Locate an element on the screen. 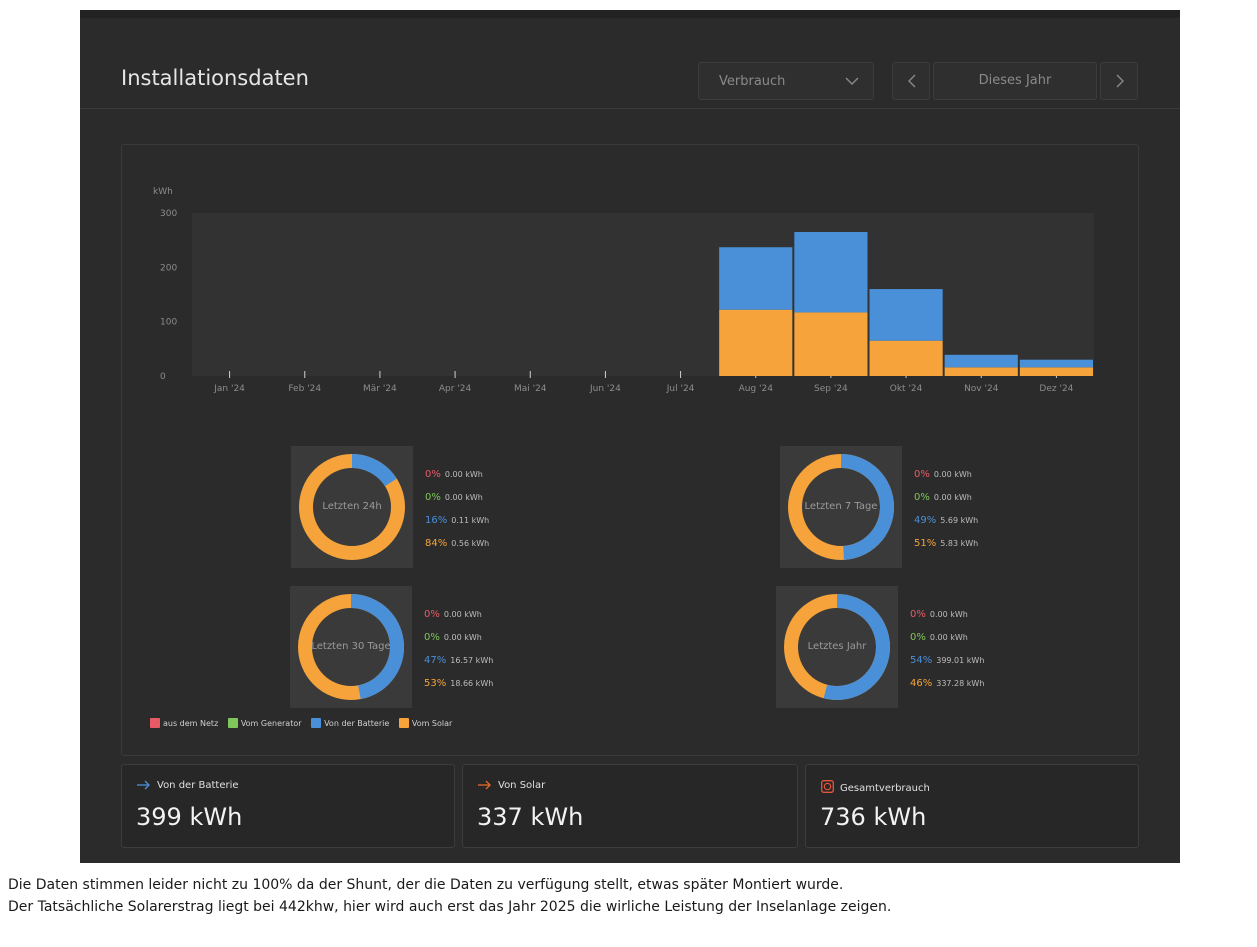 This screenshot has width=1257, height=947. card-label: Von Solar is located at coordinates (511, 785).